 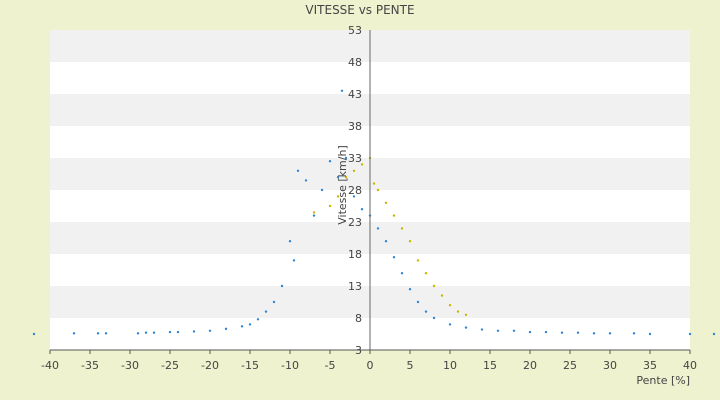 I want to click on y-tick-label: 28, so click(x=355, y=190).